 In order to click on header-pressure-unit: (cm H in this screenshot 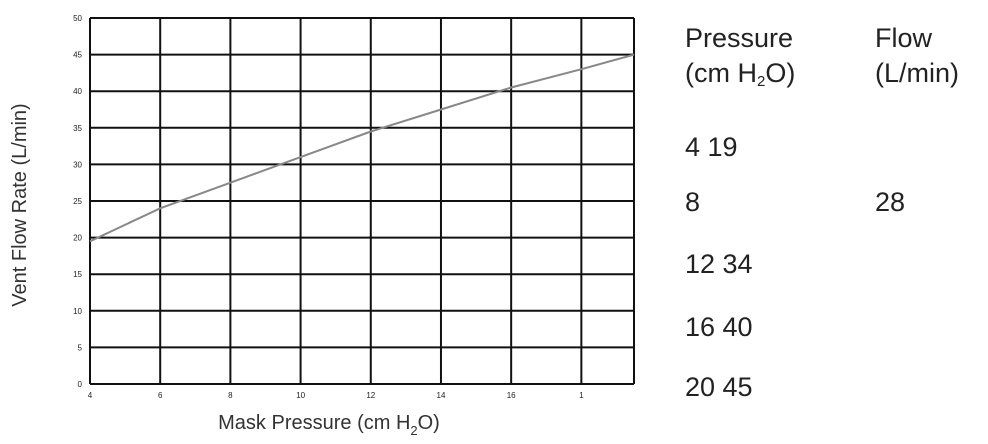, I will do `click(721, 73)`.